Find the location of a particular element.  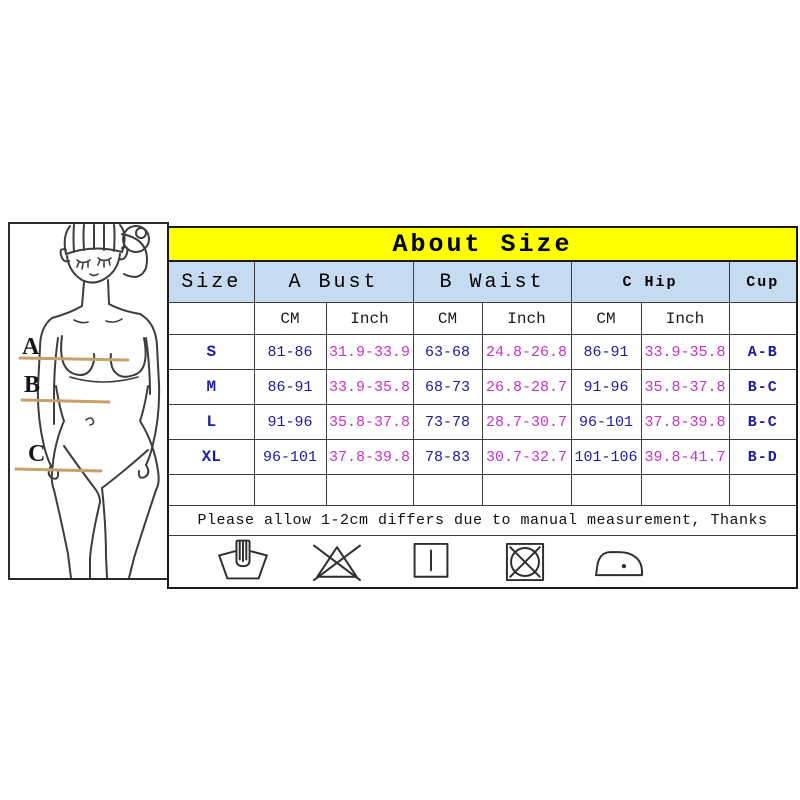

bust-inch-value: 31.9-33.9 is located at coordinates (369, 352).